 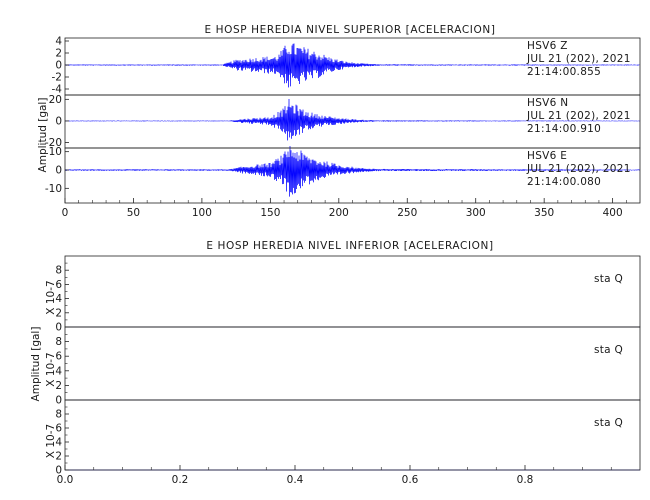 What do you see at coordinates (133, 213) in the screenshot?
I see `x-tick-label: 50` at bounding box center [133, 213].